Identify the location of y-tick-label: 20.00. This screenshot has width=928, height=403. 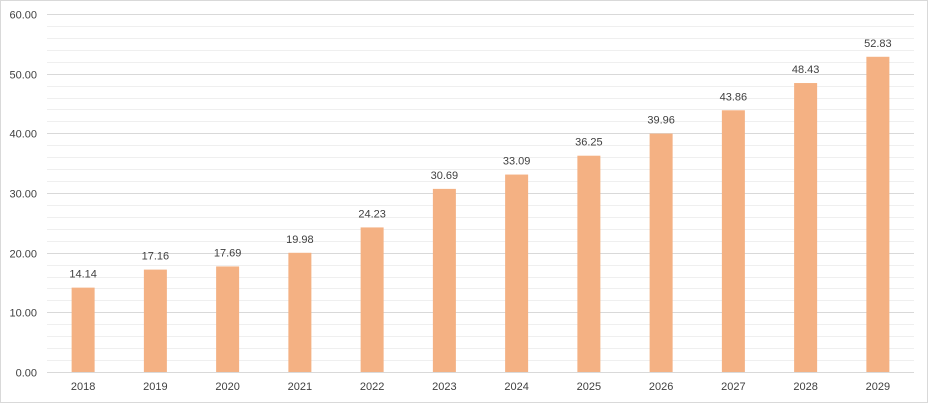
(23, 255).